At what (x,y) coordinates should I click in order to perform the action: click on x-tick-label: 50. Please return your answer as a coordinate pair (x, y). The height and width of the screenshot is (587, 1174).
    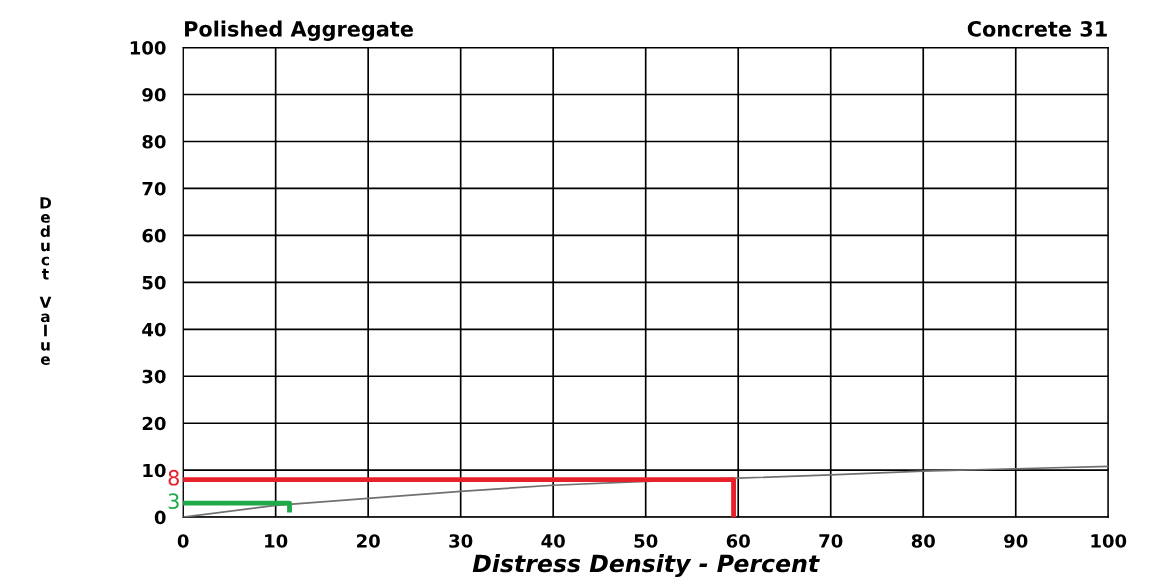
    Looking at the image, I should click on (646, 541).